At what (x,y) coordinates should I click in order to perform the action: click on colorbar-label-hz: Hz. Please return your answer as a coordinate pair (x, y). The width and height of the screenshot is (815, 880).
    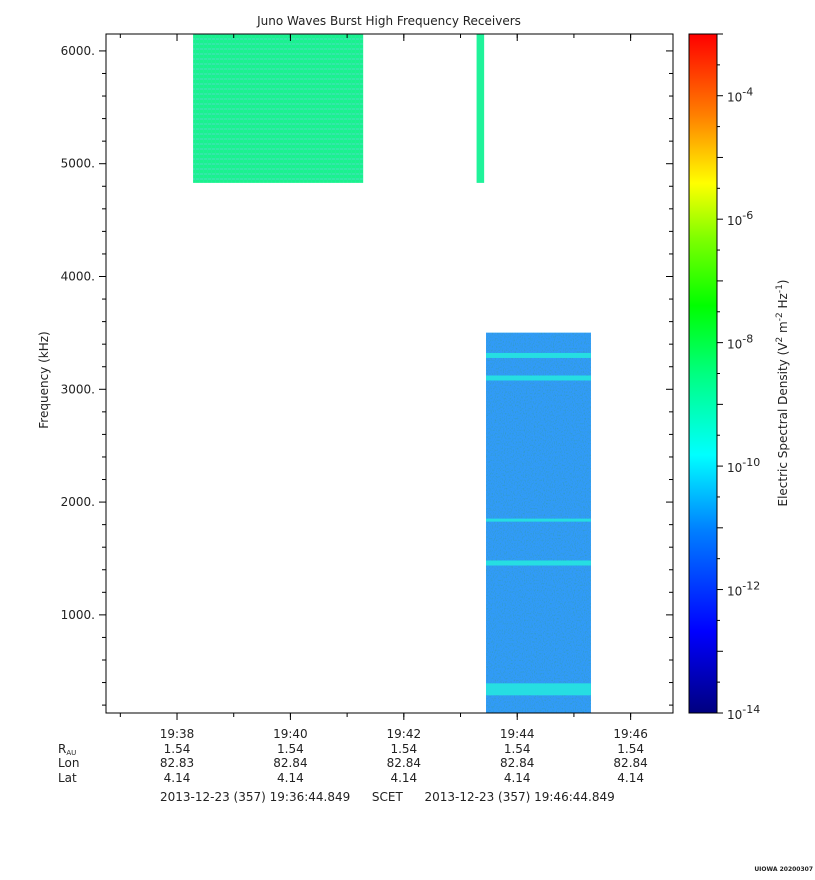
    Looking at the image, I should click on (783, 302).